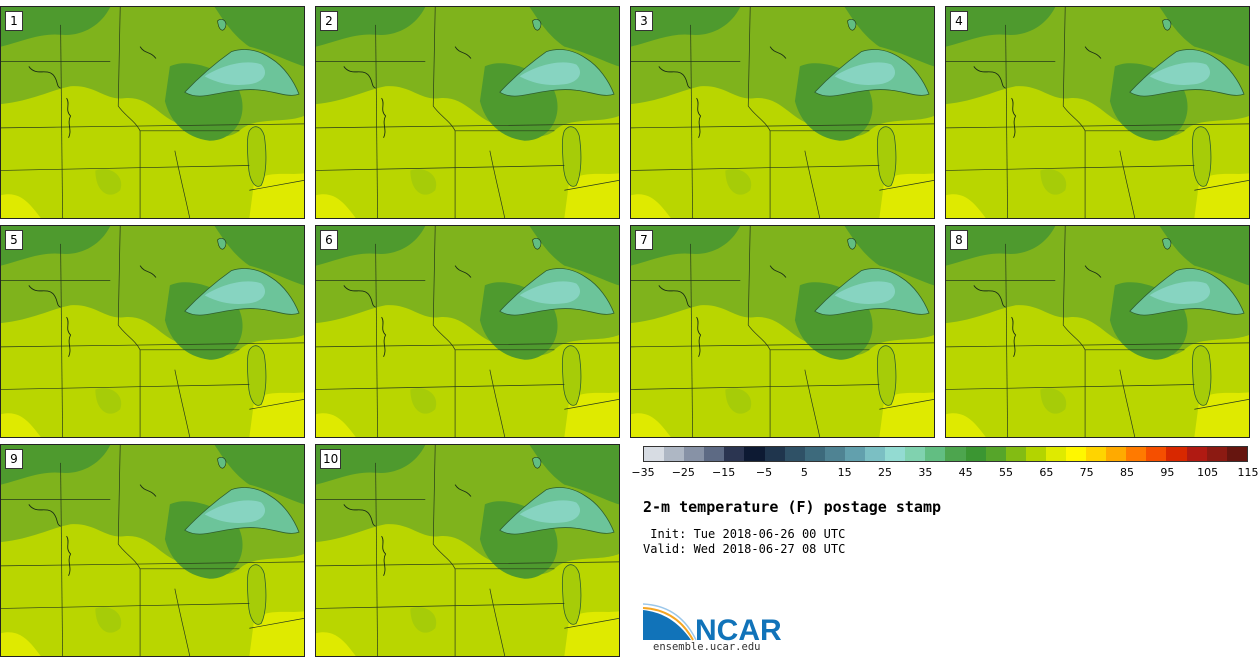 This screenshot has width=1260, height=657. Describe the element at coordinates (1046, 472) in the screenshot. I see `colorbar-tick-label: 65` at that location.